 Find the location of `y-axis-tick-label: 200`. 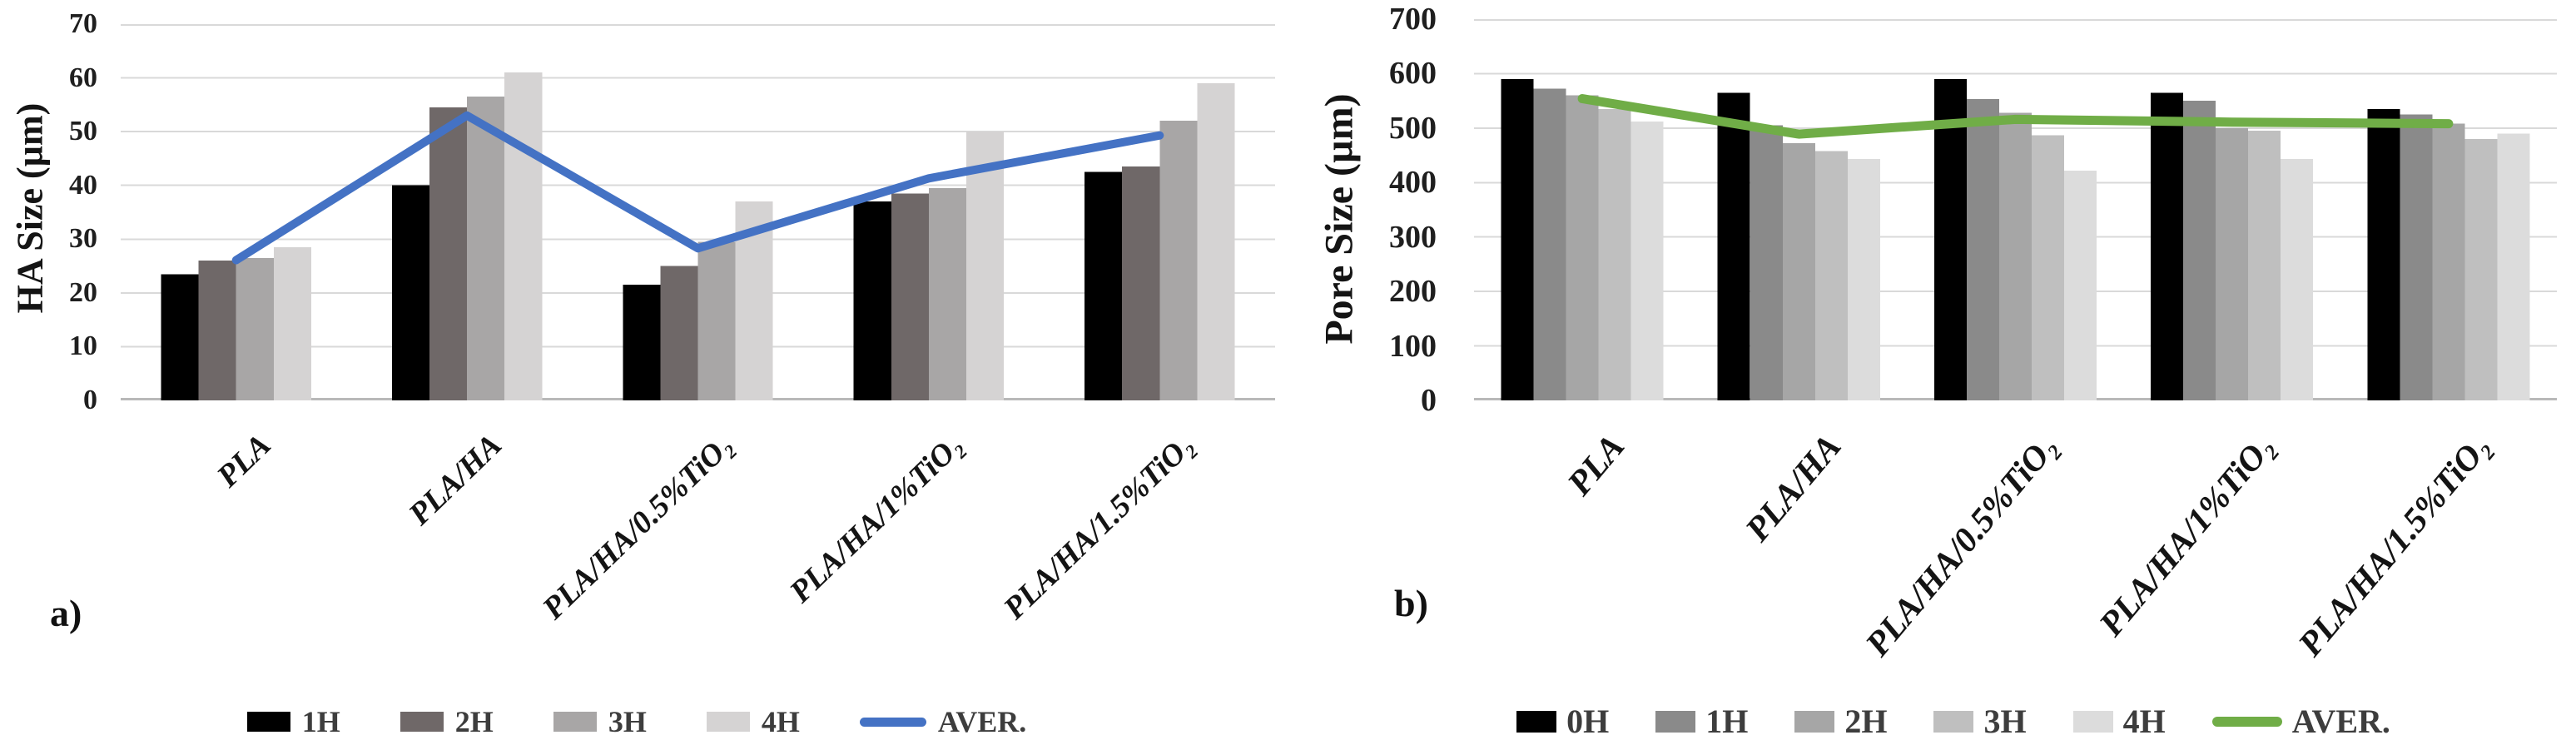

y-axis-tick-label: 200 is located at coordinates (1413, 292).